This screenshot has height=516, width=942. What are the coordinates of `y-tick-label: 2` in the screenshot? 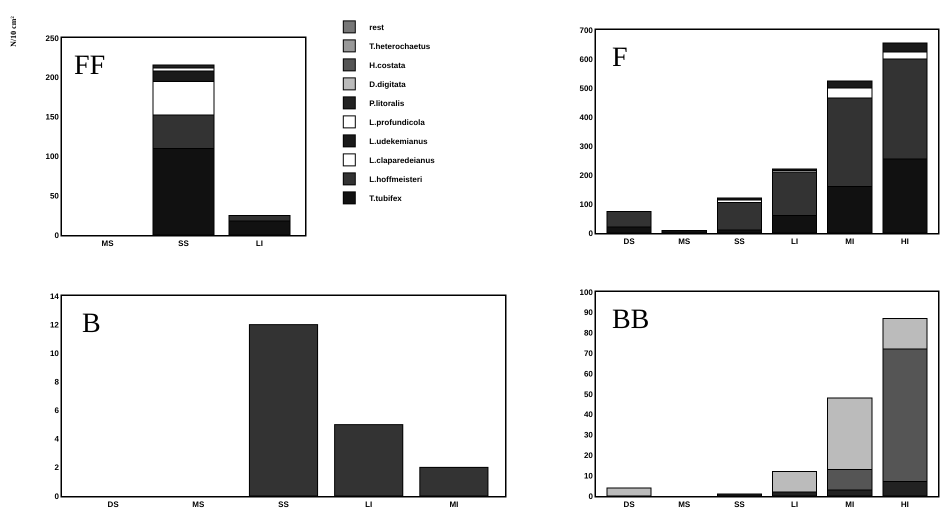 It's located at (57, 467).